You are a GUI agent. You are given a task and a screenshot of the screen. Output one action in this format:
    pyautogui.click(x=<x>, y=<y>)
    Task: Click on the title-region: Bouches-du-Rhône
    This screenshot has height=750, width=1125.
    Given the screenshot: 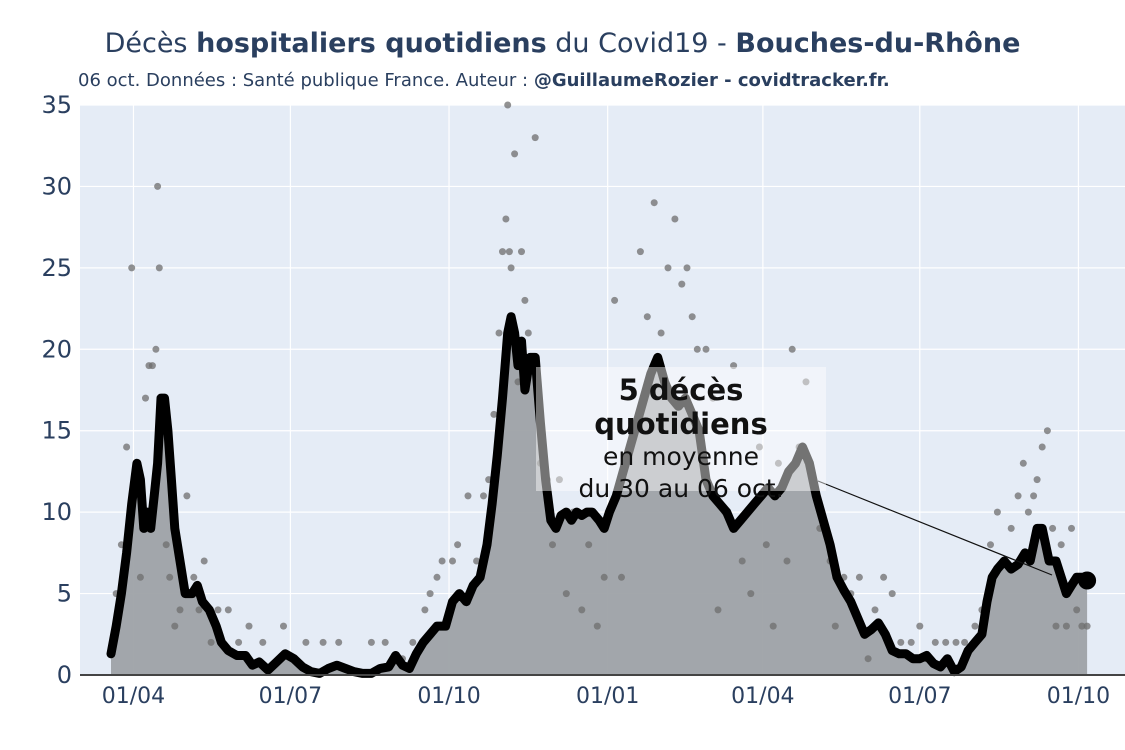 What is the action you would take?
    pyautogui.click(x=878, y=43)
    